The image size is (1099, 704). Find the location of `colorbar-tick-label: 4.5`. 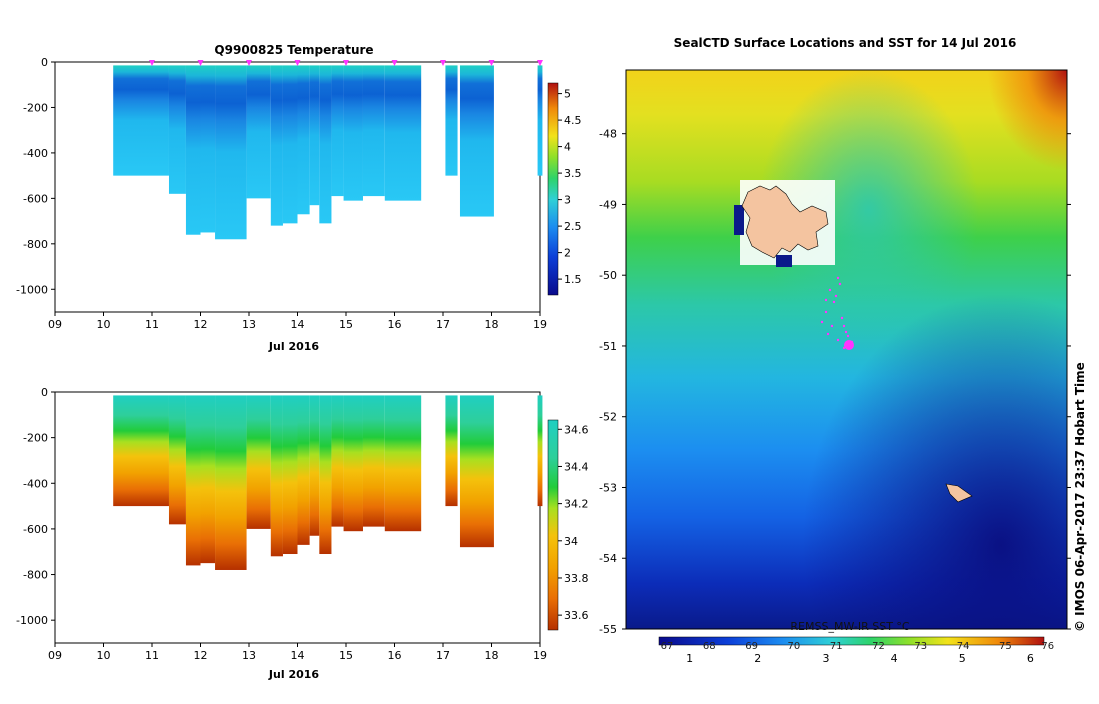

colorbar-tick-label: 4.5 is located at coordinates (573, 120).